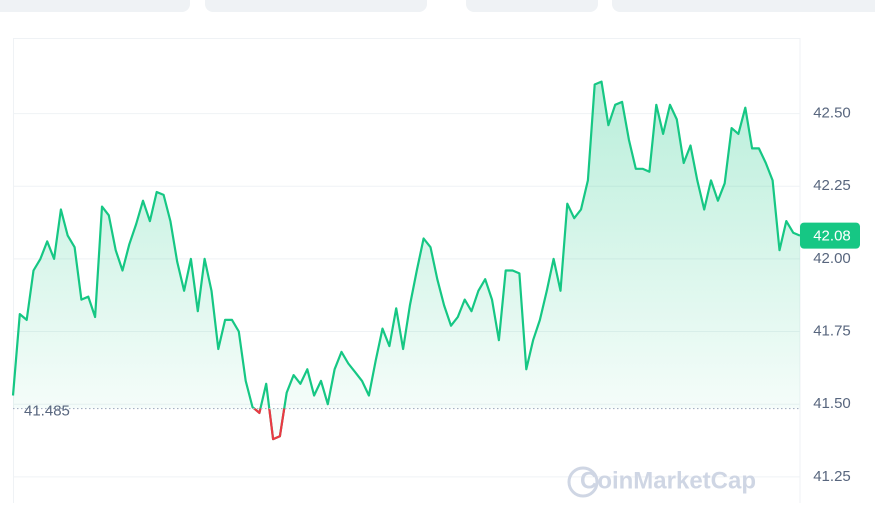 This screenshot has height=508, width=875. Describe the element at coordinates (832, 331) in the screenshot. I see `y-tick-label: 41.75` at that location.